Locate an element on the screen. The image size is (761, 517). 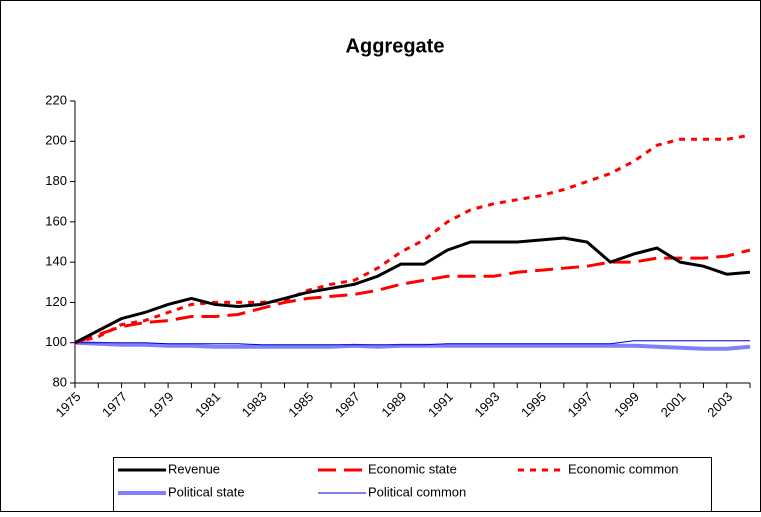
y-tick-label: 180 is located at coordinates (56, 180).